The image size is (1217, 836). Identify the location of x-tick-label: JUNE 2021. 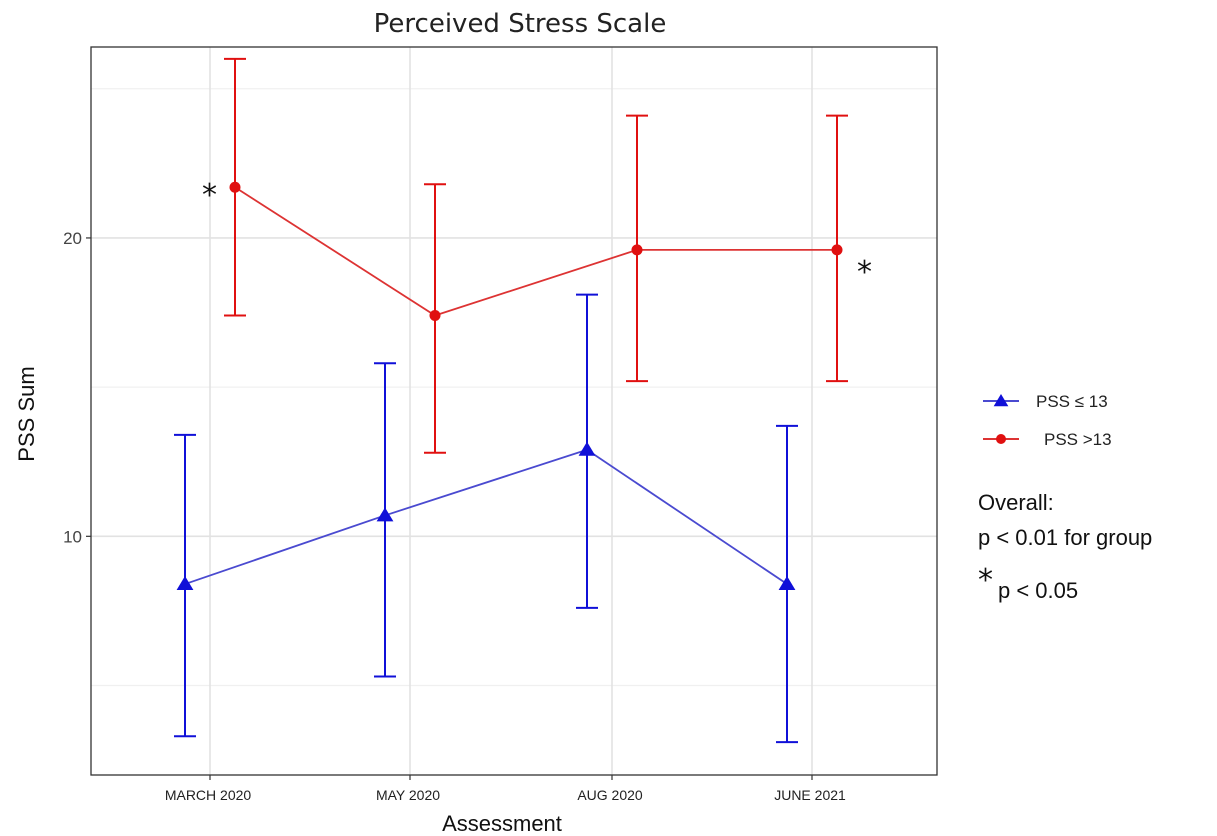
(810, 795).